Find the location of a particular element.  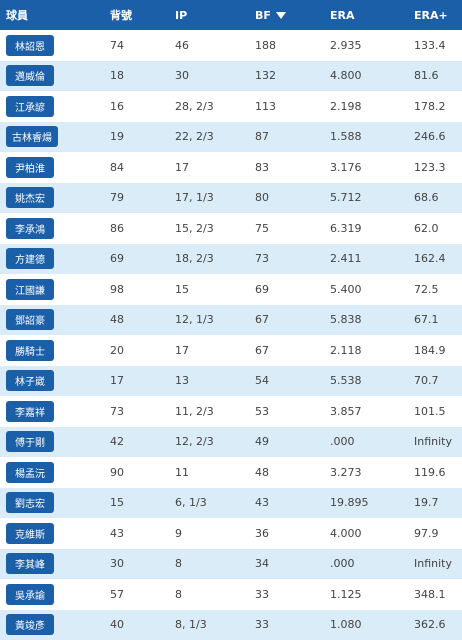

player-number: 86 is located at coordinates (117, 228).